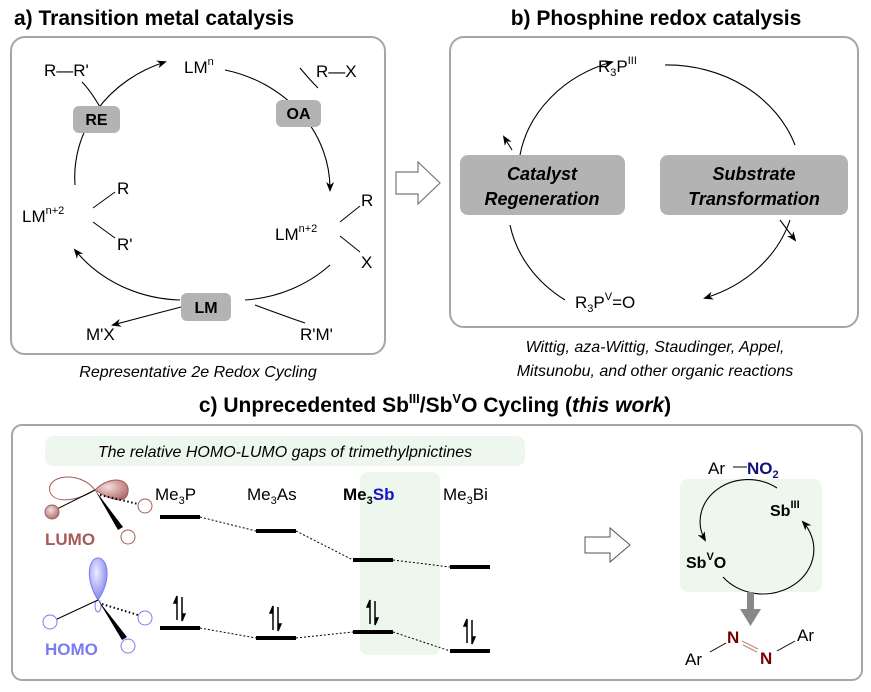 Image resolution: width=871 pixels, height=692 pixels. I want to click on rr-branch, so click(91, 94).